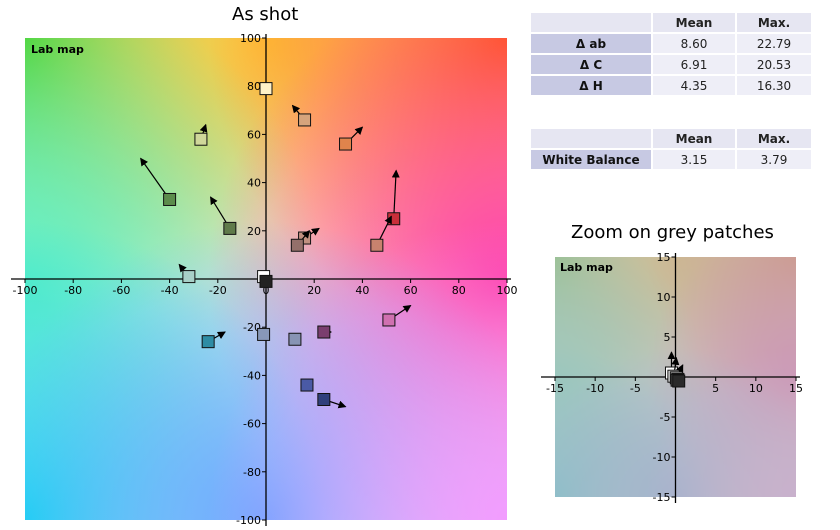 The height and width of the screenshot is (530, 840). What do you see at coordinates (672, 232) in the screenshot?
I see `zoom-chart-title: Zoom on grey patches` at bounding box center [672, 232].